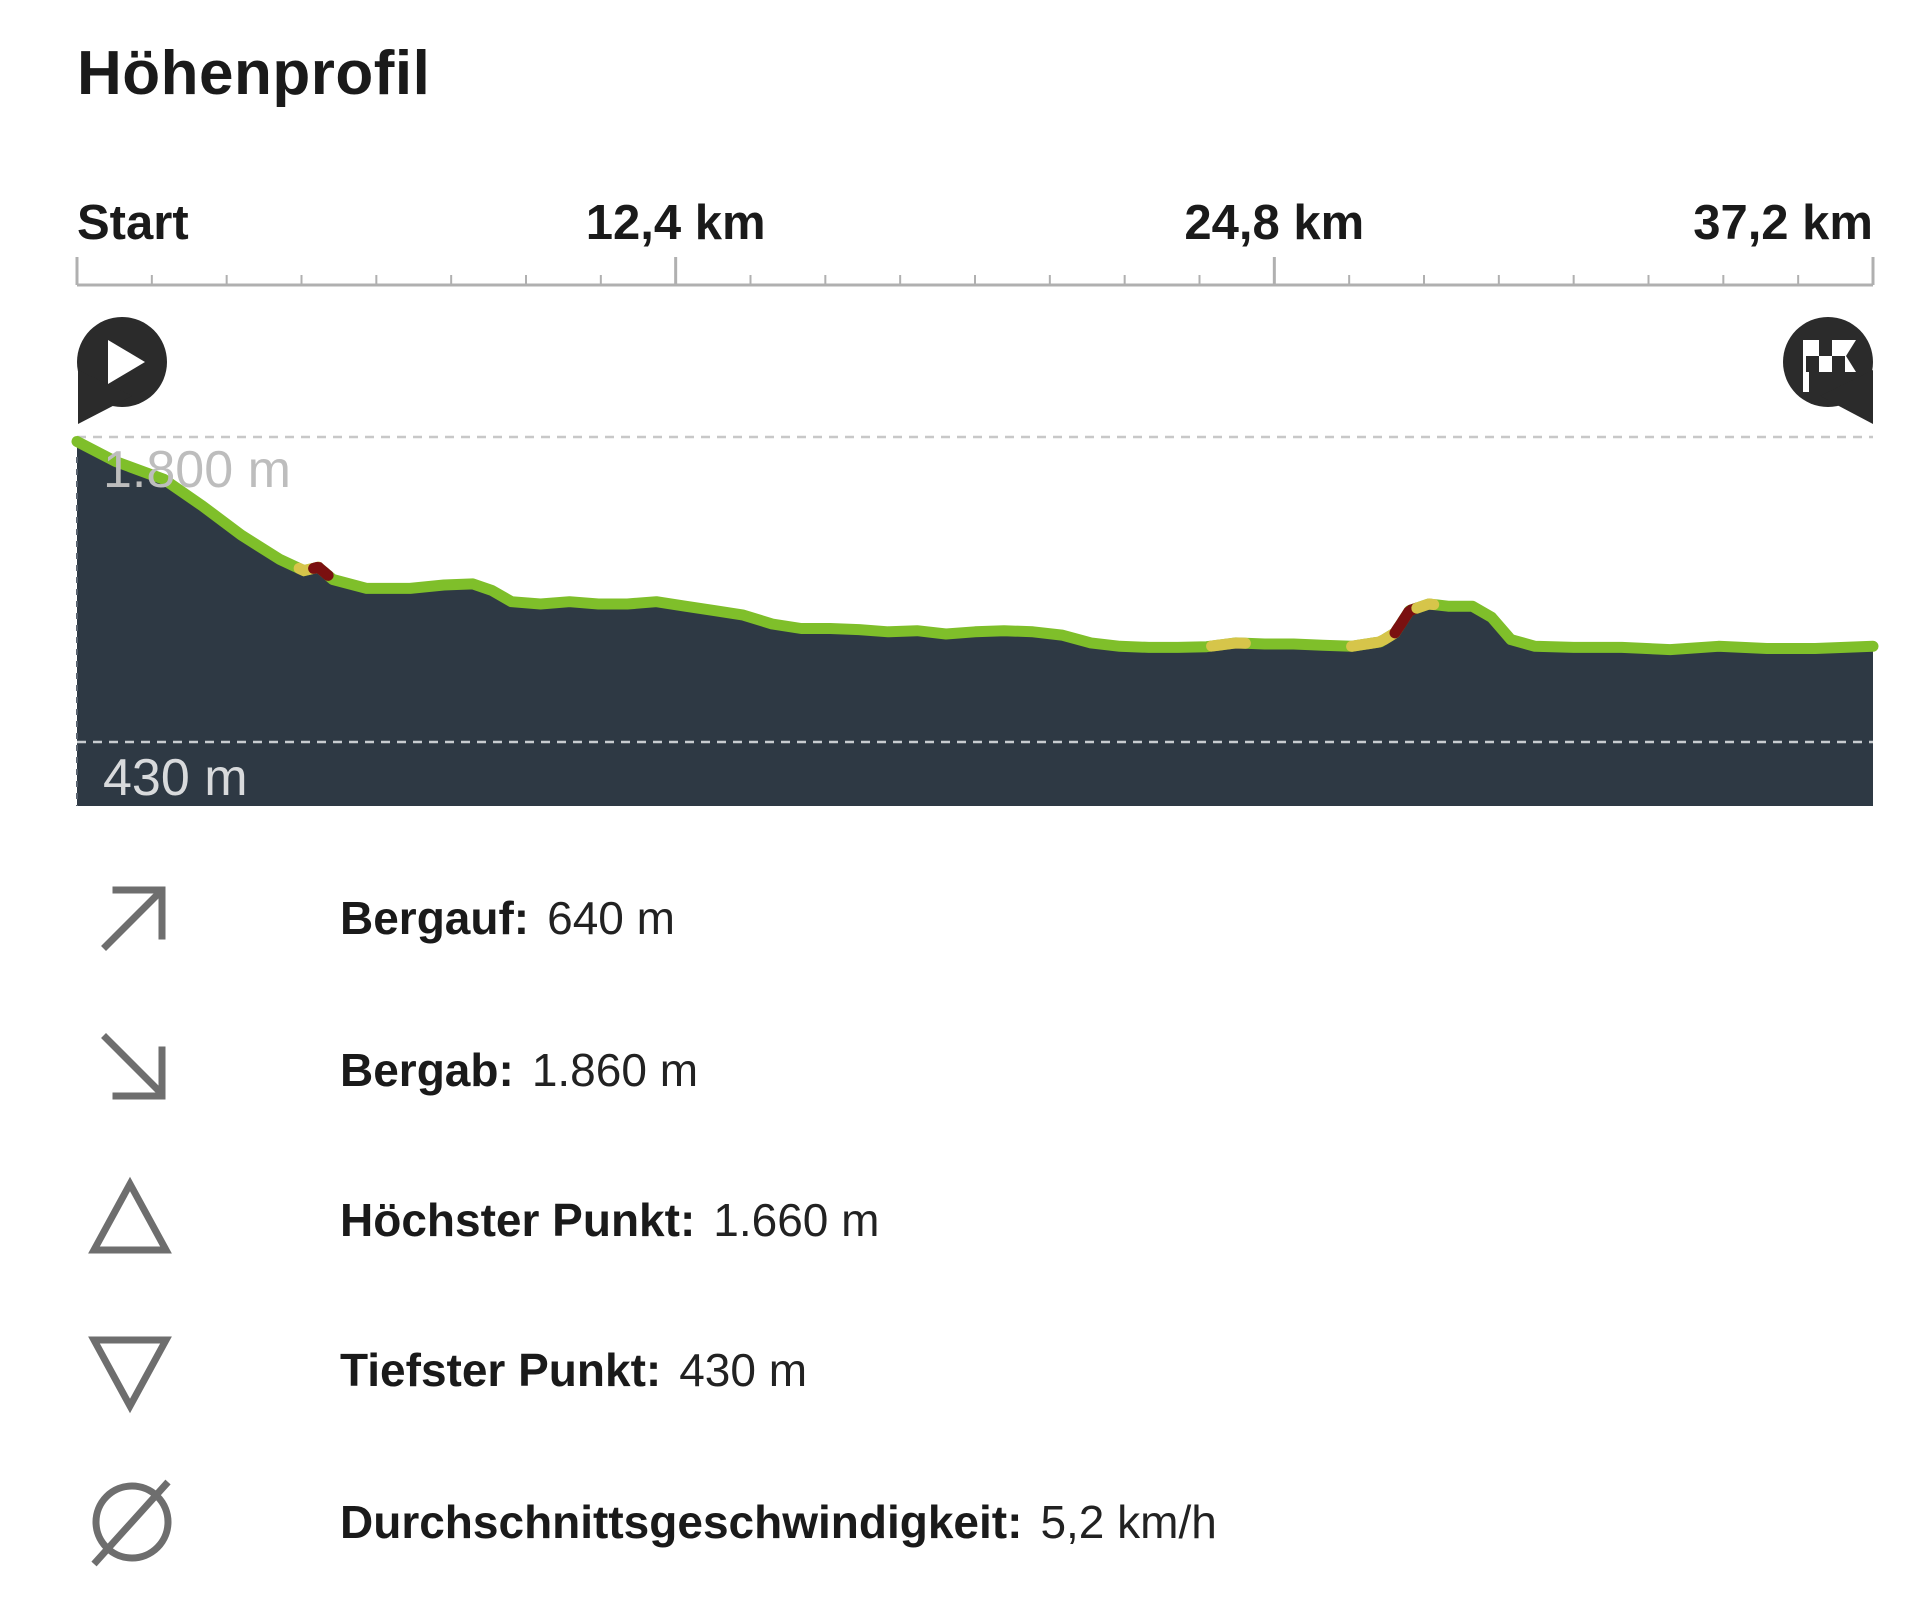  I want to click on checkered-flag-pin-icon, so click(1828, 370).